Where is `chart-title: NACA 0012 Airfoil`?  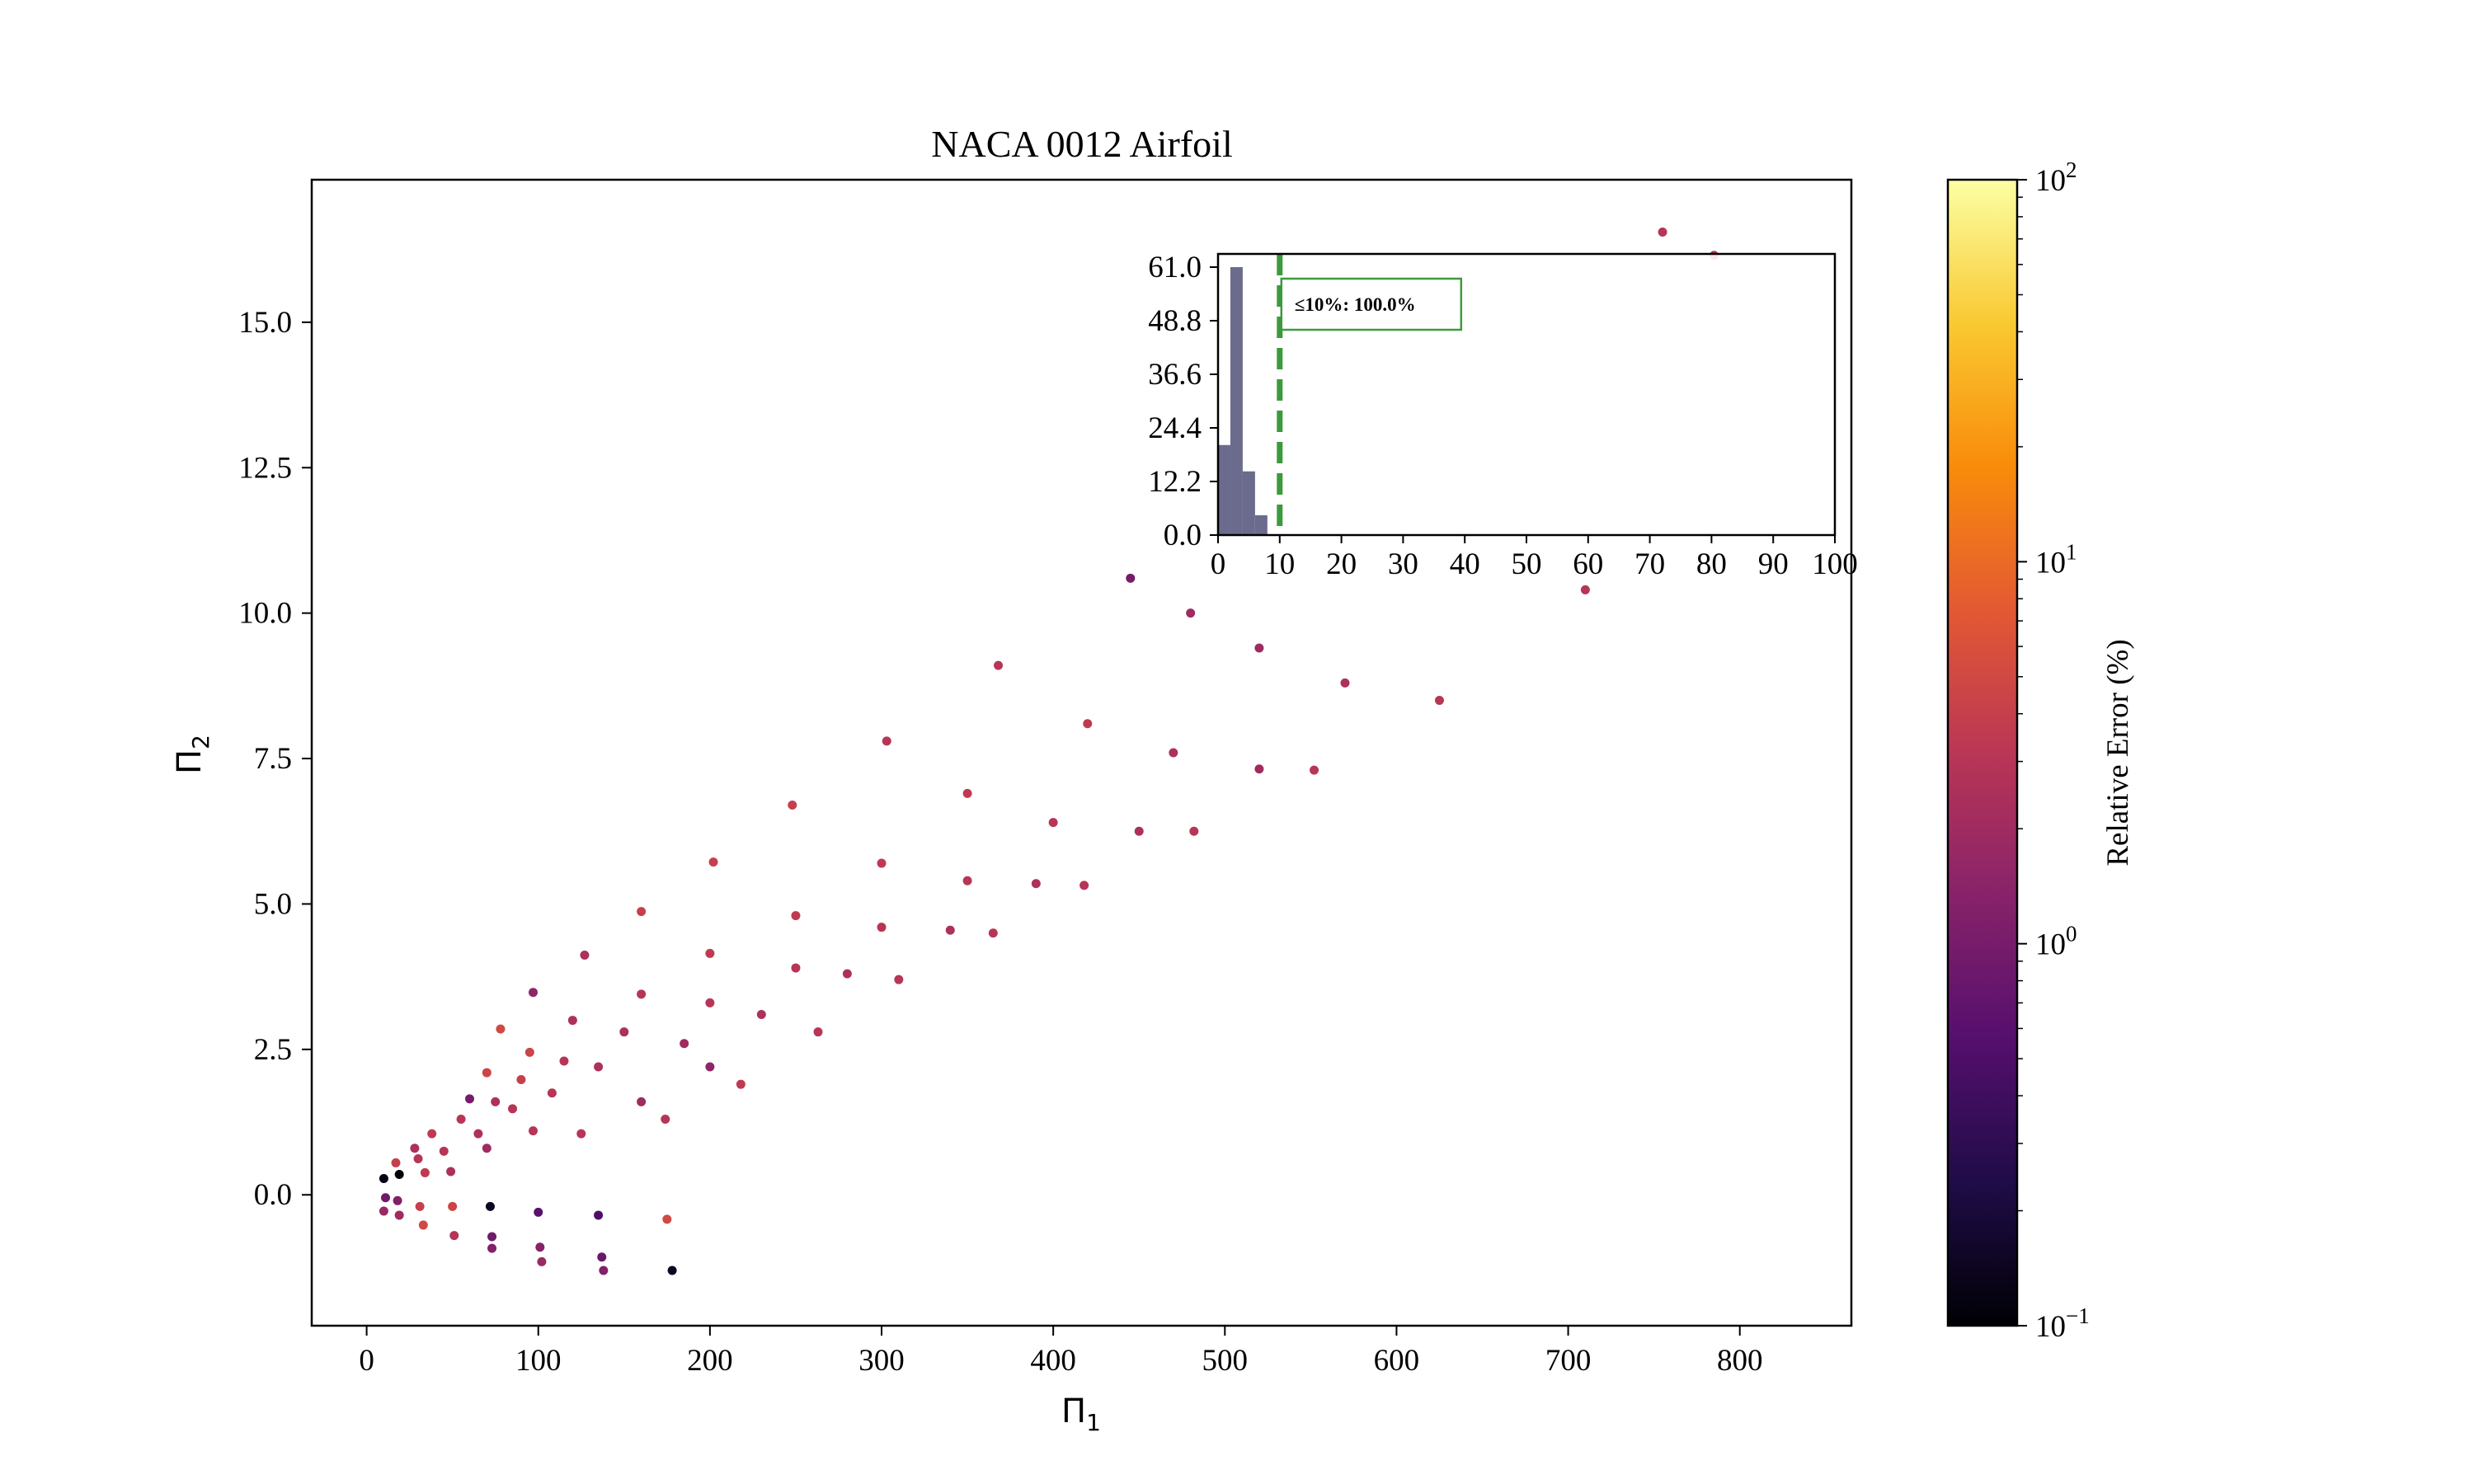 chart-title: NACA 0012 Airfoil is located at coordinates (1081, 144).